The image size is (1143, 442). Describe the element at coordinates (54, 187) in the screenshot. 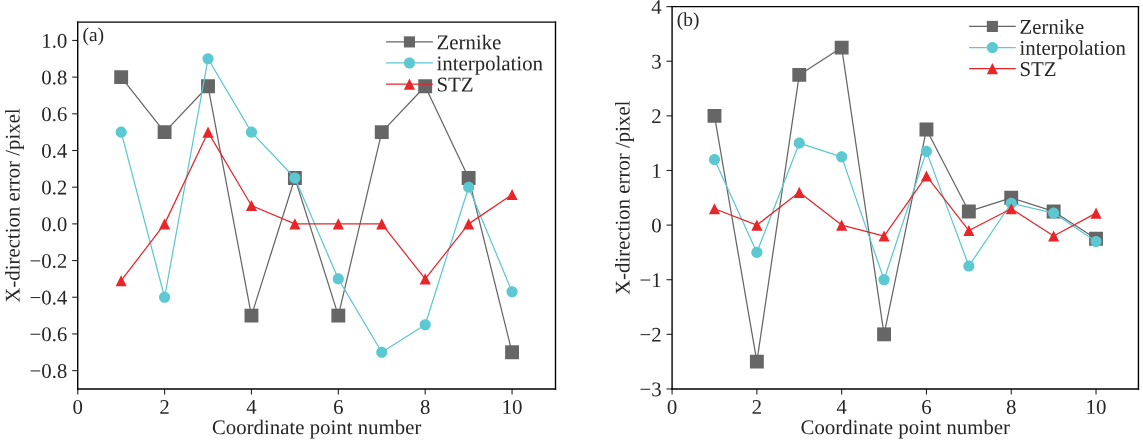

I see `y-tick-label: 0.2` at that location.